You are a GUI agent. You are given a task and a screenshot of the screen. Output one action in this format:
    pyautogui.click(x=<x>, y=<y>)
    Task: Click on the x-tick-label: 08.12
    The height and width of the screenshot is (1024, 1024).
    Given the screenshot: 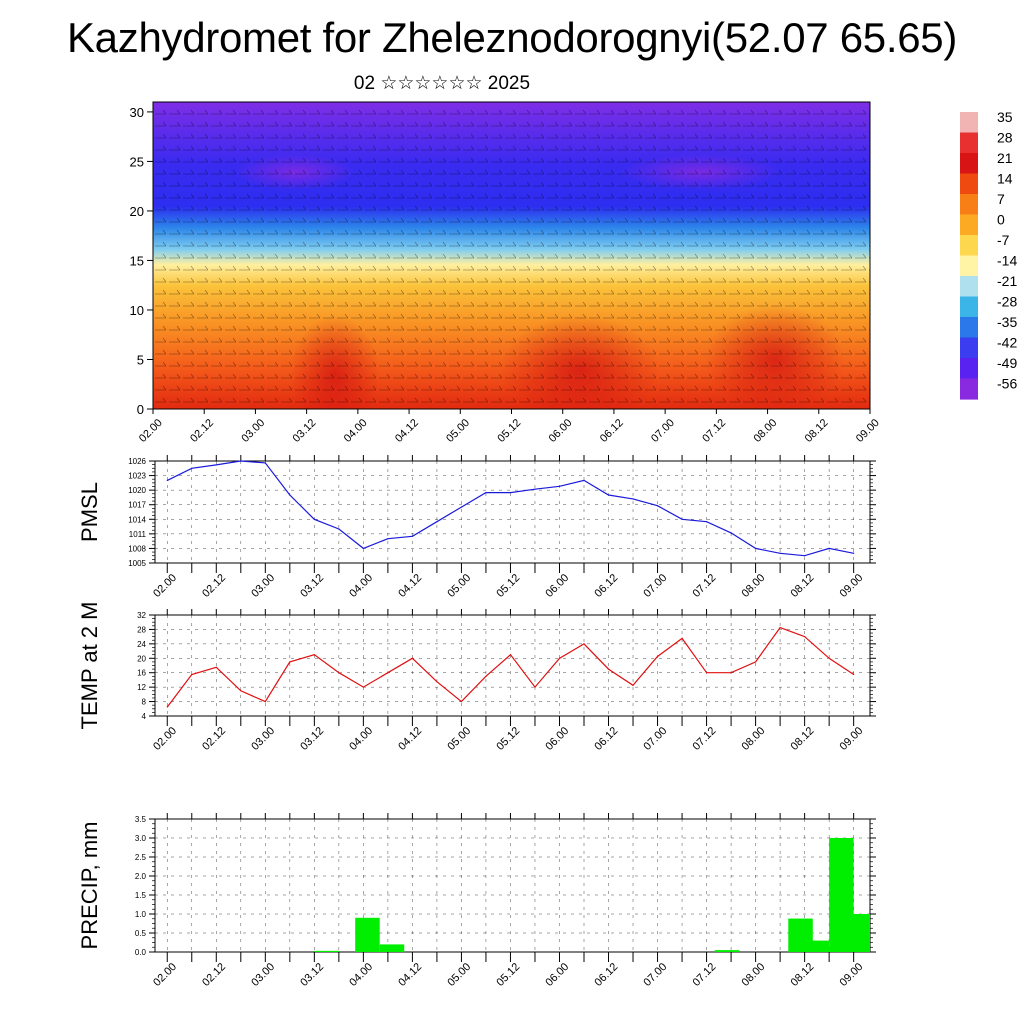 What is the action you would take?
    pyautogui.click(x=803, y=586)
    